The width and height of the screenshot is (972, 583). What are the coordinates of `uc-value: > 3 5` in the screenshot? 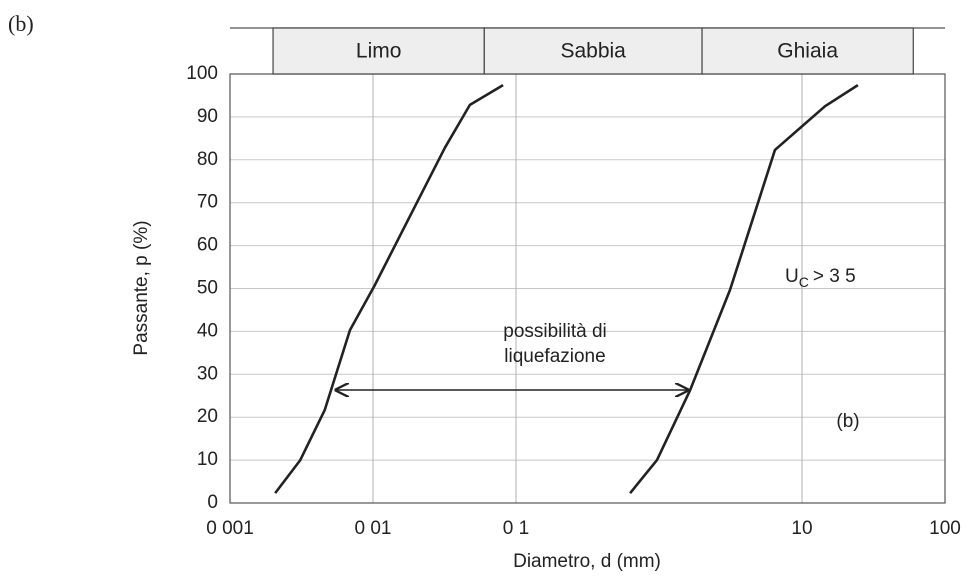 It's located at (834, 276).